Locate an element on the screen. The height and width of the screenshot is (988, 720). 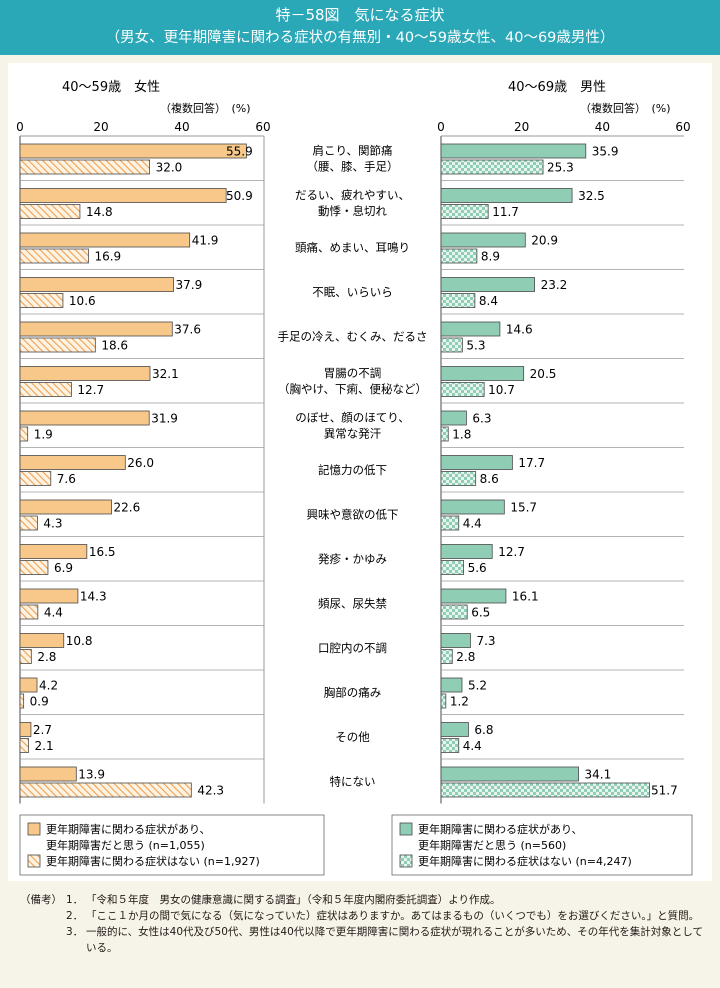
category-label: 手足の冷え、むくみ、だるさ is located at coordinates (353, 336).